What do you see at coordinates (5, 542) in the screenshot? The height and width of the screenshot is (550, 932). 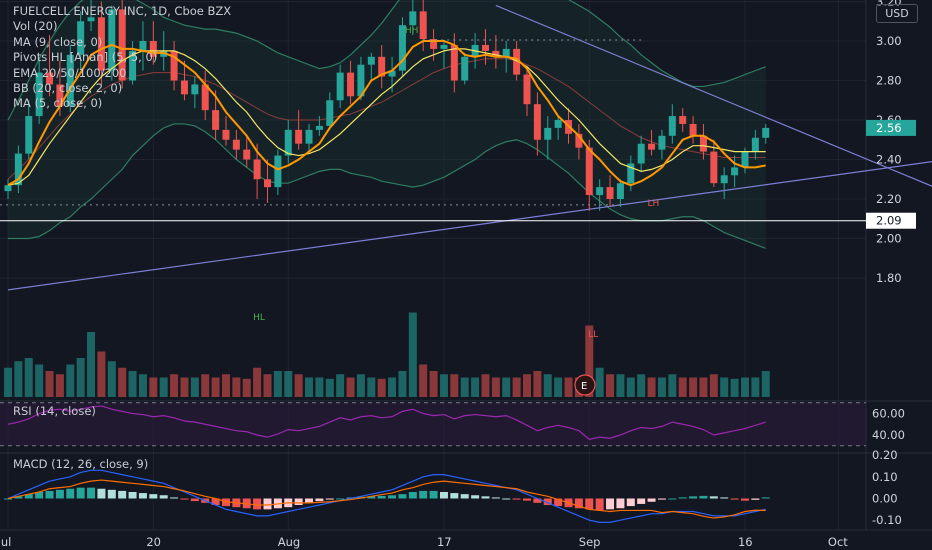 I see `x-axis-tick-label: Jul` at bounding box center [5, 542].